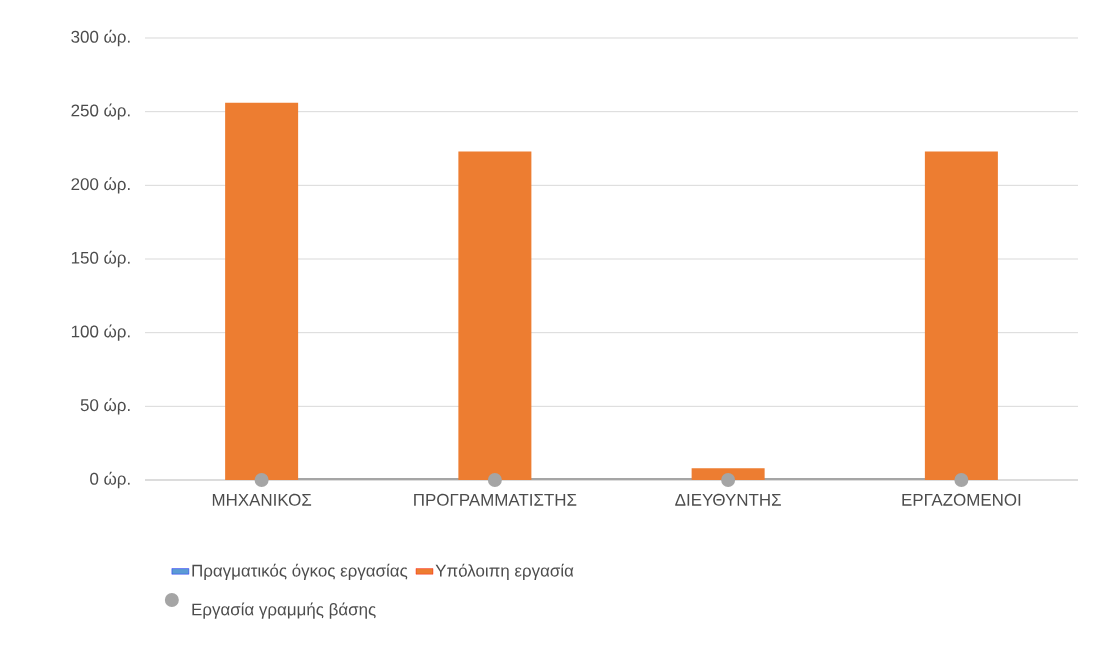 This screenshot has height=662, width=1099. Describe the element at coordinates (504, 572) in the screenshot. I see `legend-label: Υπόλοιπη εργασία` at that location.